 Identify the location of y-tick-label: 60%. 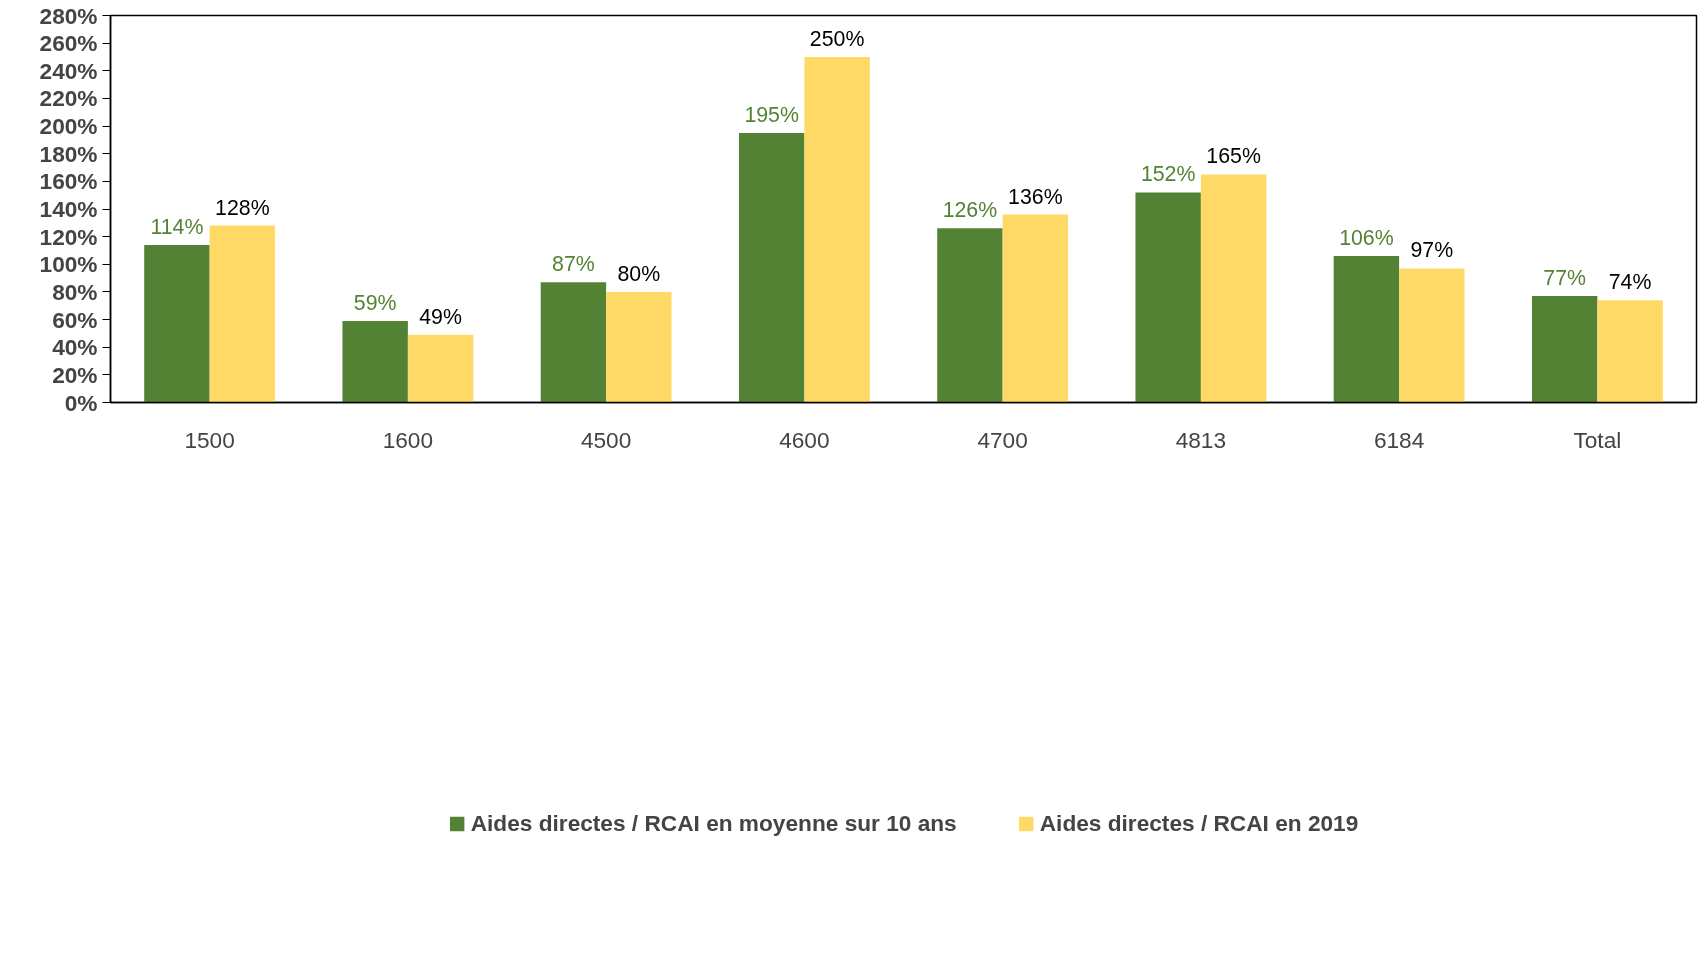
(75, 319).